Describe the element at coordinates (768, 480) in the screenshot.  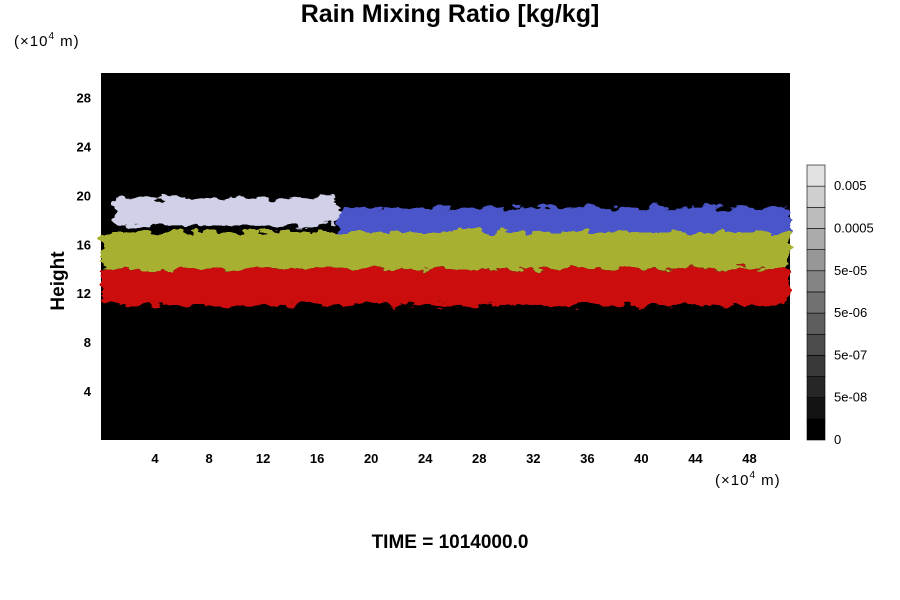
I see `x-unit-suffix: m)` at that location.